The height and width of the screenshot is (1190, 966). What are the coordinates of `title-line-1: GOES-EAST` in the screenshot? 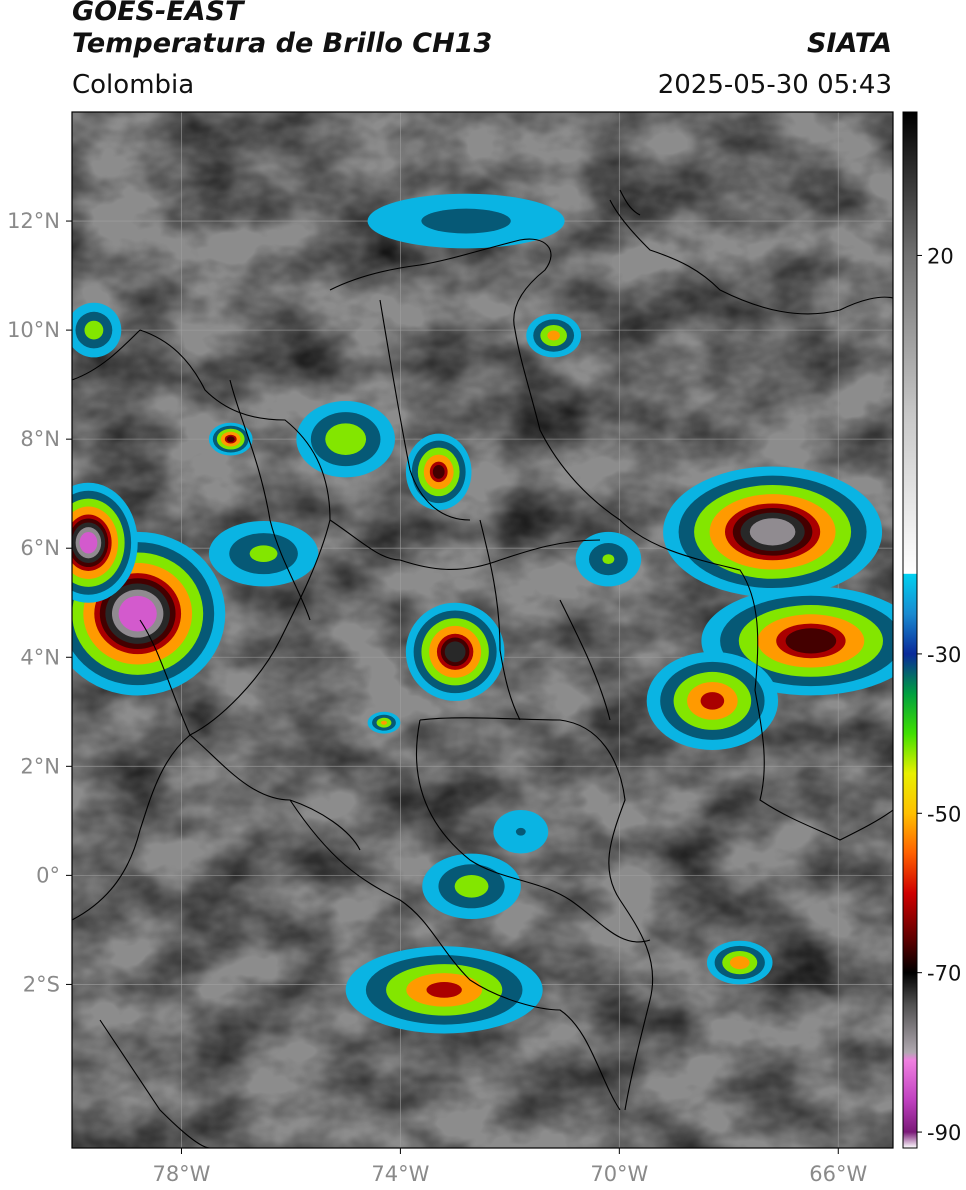 It's located at (158, 13).